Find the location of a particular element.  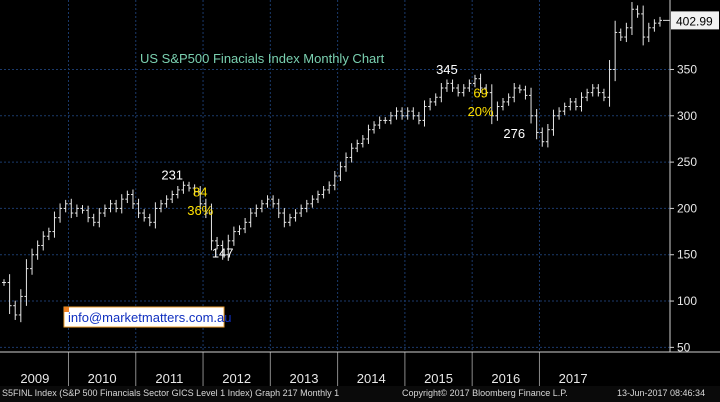

y-tick-label: 200 is located at coordinates (687, 208).